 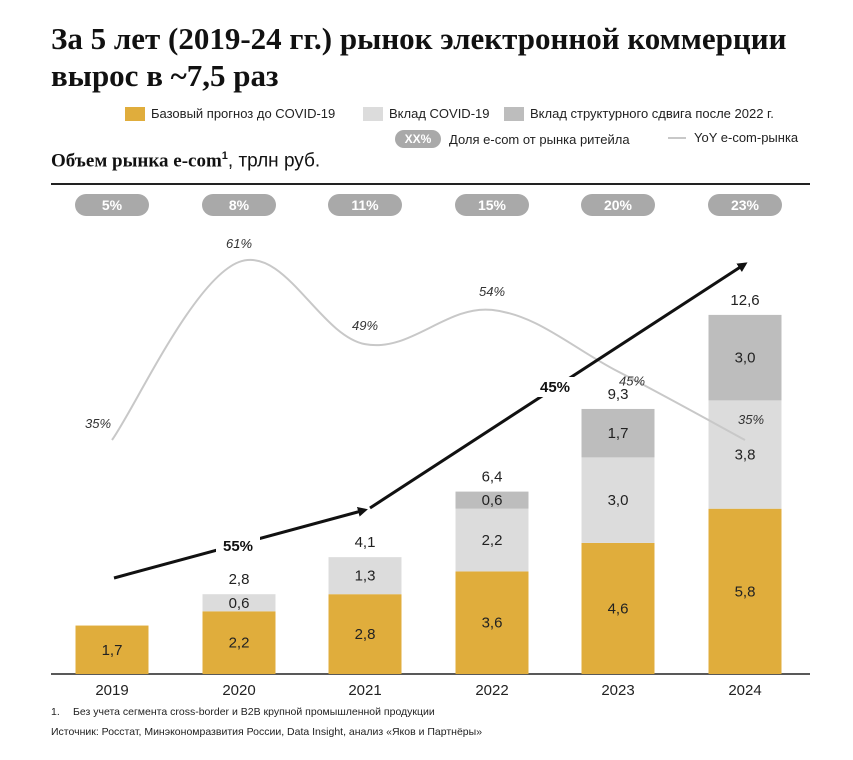 I want to click on legend-item-base: Базовый прогноз до COVID-19, so click(x=230, y=113).